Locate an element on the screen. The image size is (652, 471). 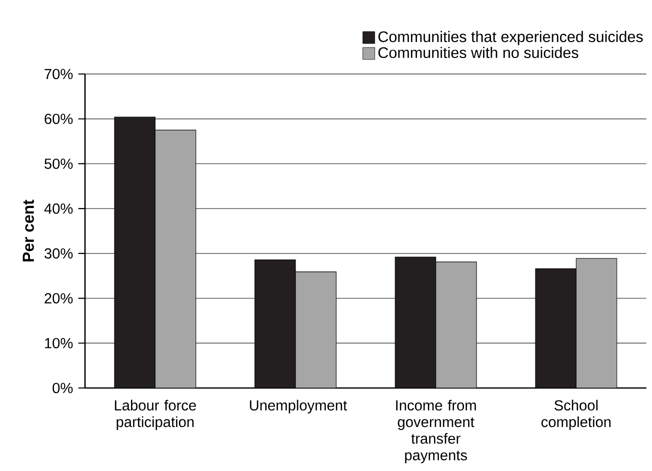
y-tick-label: 10% is located at coordinates (59, 343).